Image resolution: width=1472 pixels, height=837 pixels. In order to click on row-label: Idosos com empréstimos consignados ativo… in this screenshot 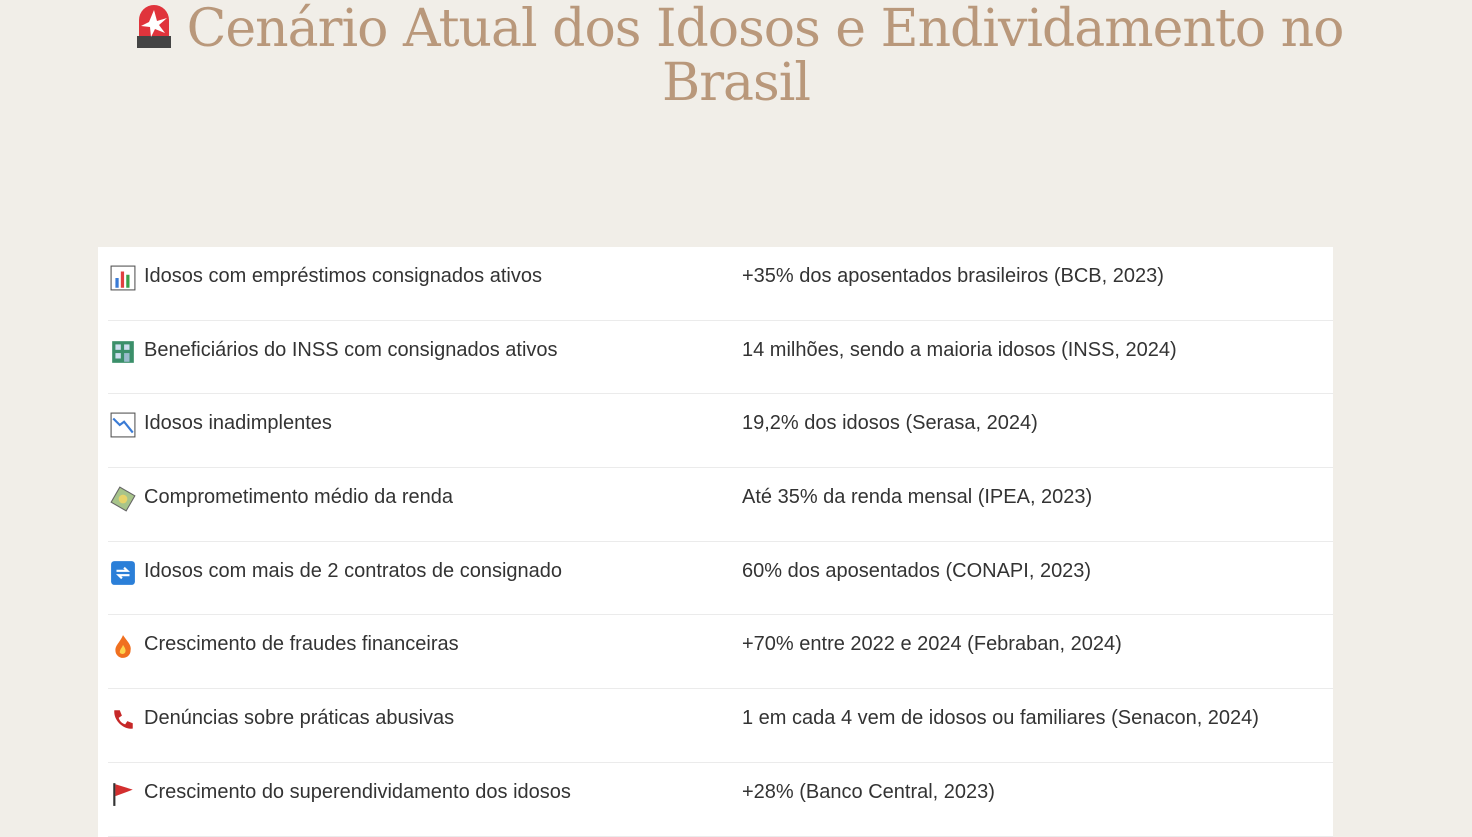, I will do `click(343, 276)`.